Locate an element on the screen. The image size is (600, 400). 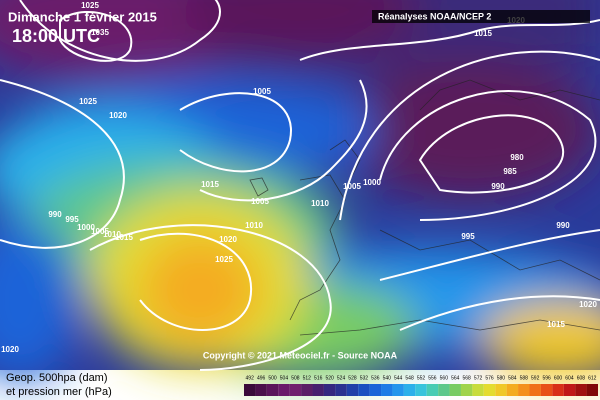
scale-label: 564 is located at coordinates (455, 378).